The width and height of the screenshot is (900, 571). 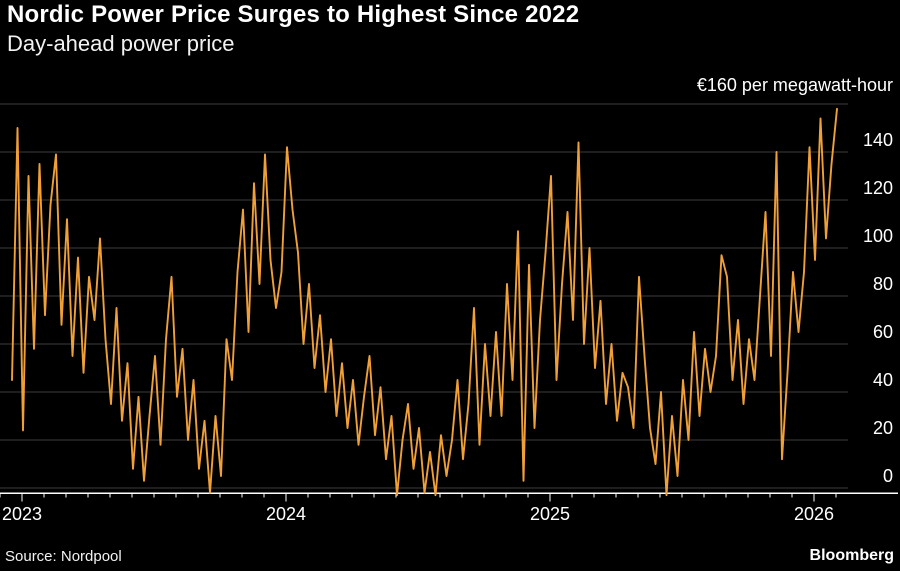 What do you see at coordinates (883, 380) in the screenshot?
I see `y-axis-tick-label: 40` at bounding box center [883, 380].